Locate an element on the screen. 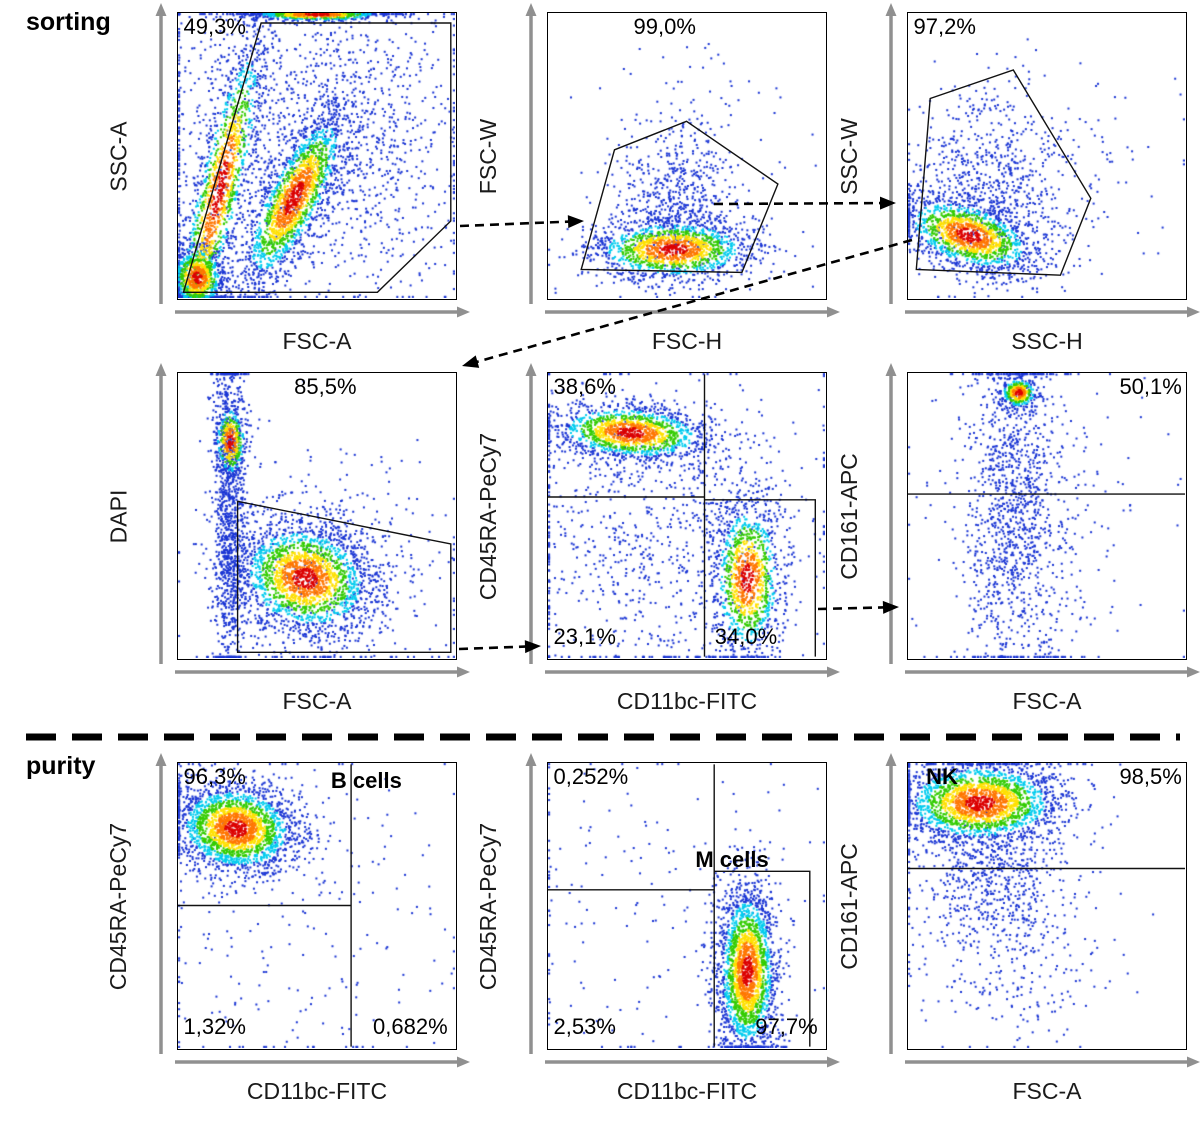 This screenshot has width=1200, height=1147. y-axis-label: SSC-A is located at coordinates (118, 156).